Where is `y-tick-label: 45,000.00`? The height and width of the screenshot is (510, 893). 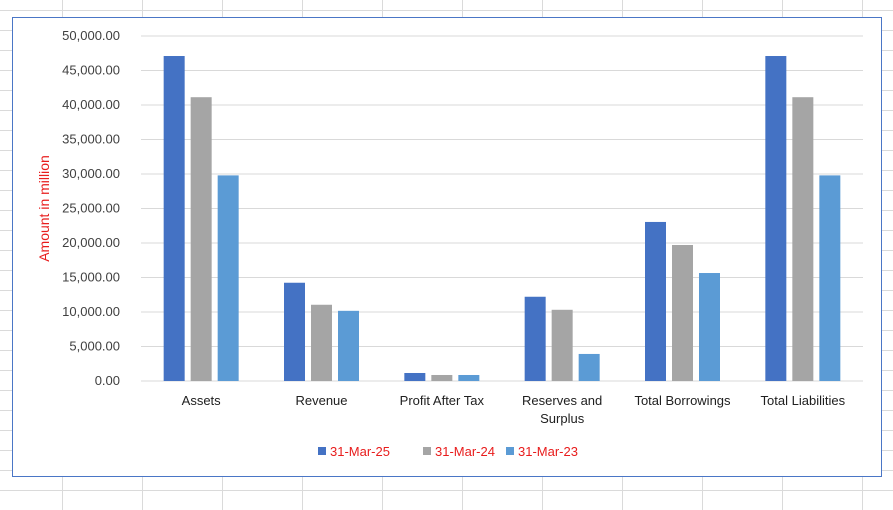 y-tick-label: 45,000.00 is located at coordinates (91, 70).